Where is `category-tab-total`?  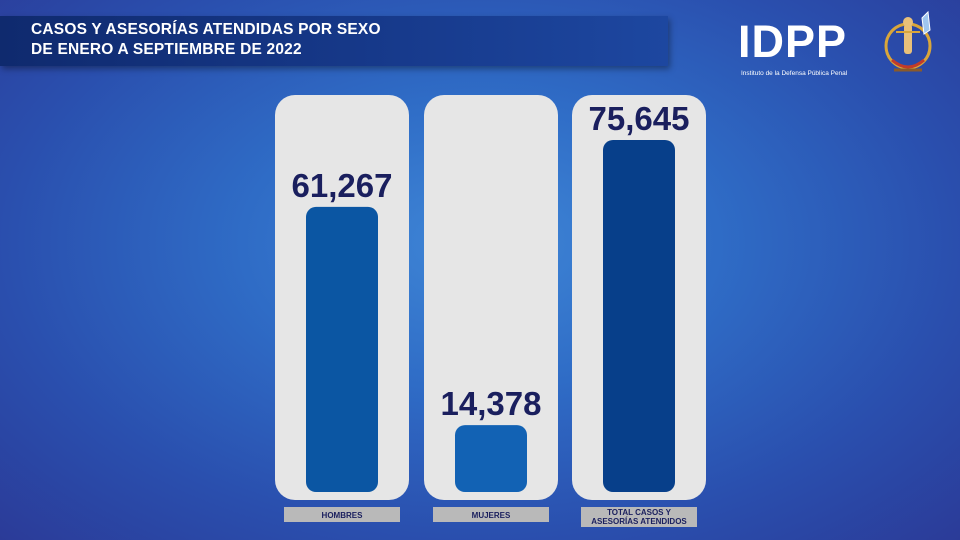 category-tab-total is located at coordinates (639, 517).